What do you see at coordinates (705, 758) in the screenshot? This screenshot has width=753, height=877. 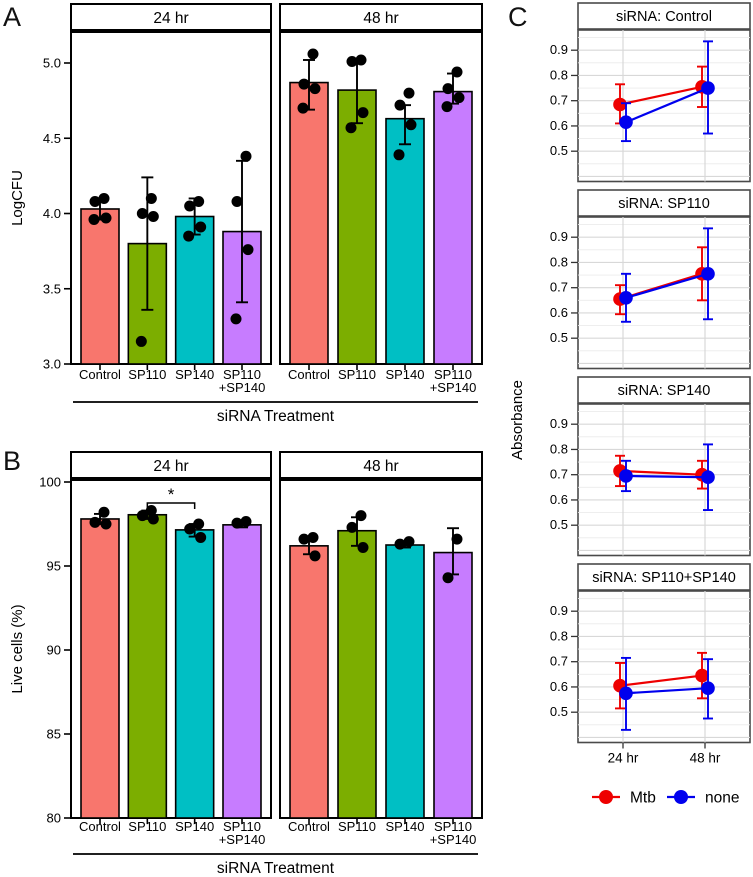 I see `x-tick-label: 48 hr` at bounding box center [705, 758].